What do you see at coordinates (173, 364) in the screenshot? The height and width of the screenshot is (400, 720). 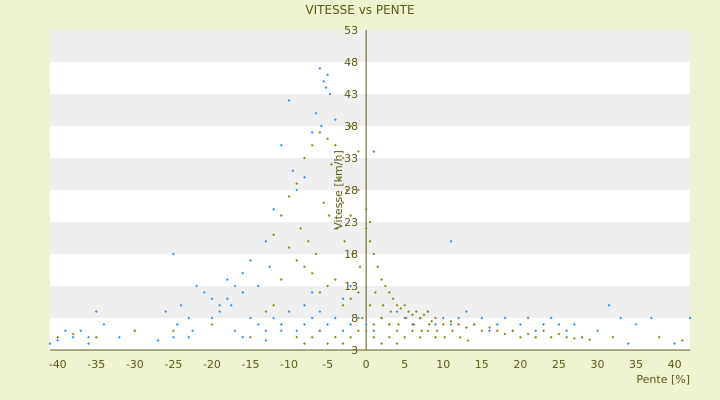 I see `x-tick-label: -25` at bounding box center [173, 364].